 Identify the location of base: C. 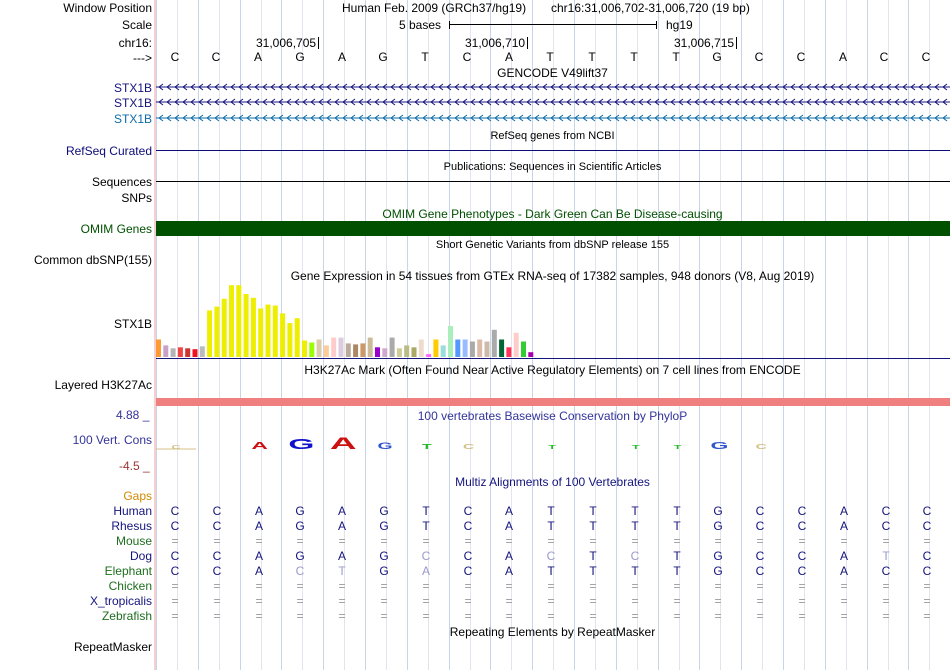
(884, 57).